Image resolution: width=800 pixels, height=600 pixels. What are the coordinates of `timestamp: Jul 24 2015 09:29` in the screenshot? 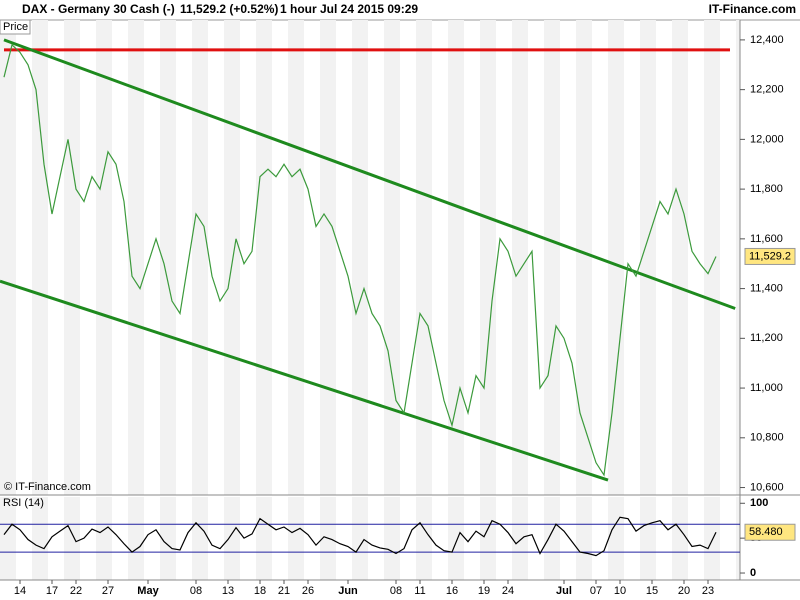 It's located at (369, 9).